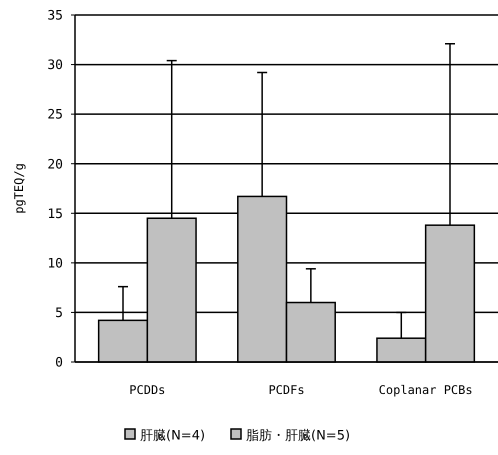 This screenshot has height=455, width=498. Describe the element at coordinates (425, 390) in the screenshot. I see `x-tick-label: Coplanar PCBs` at that location.